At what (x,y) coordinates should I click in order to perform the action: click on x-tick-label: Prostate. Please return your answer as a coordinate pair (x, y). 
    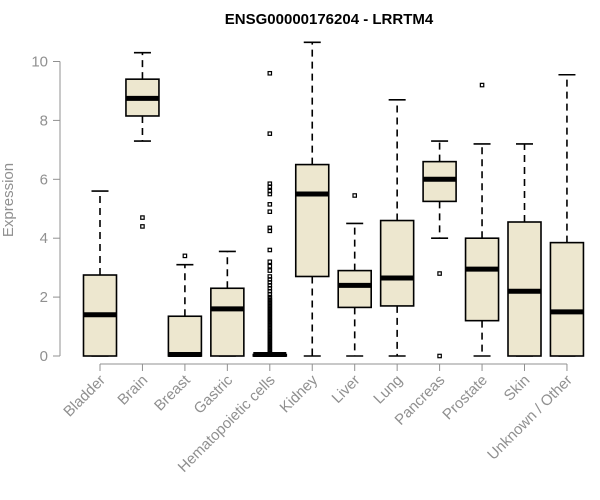
    Looking at the image, I should click on (465, 398).